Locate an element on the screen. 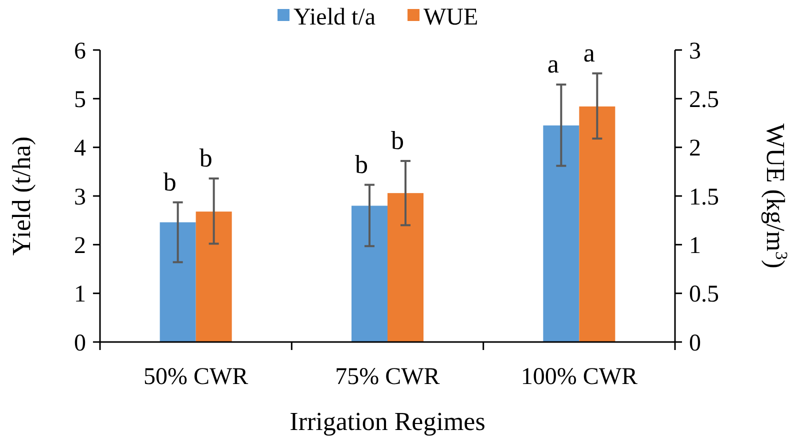  y2-tick-label: 0.5 is located at coordinates (704, 295).